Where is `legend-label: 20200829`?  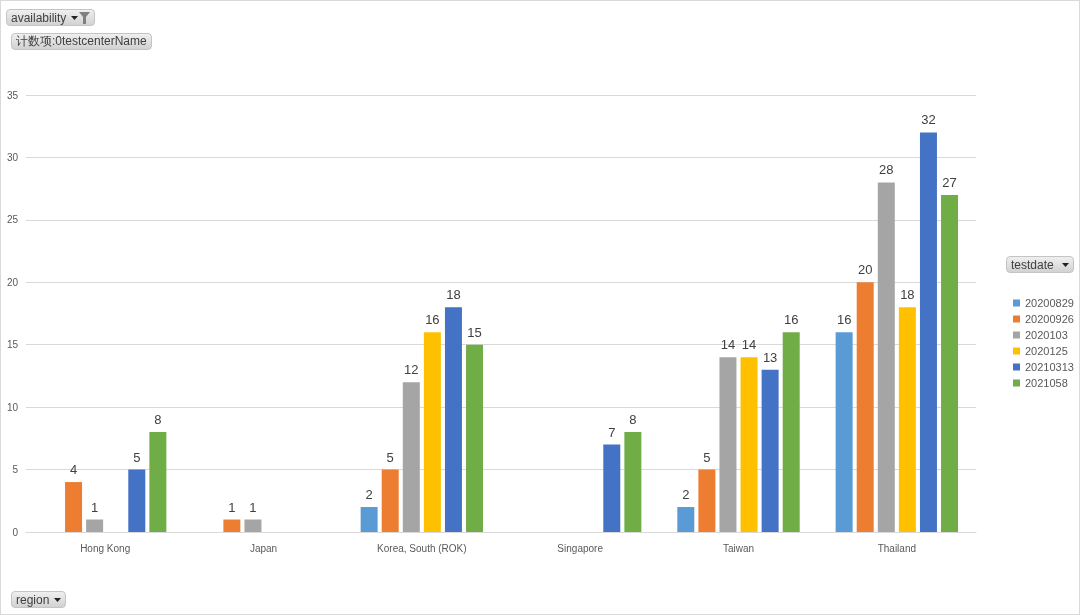
legend-label: 20200829 is located at coordinates (1049, 303).